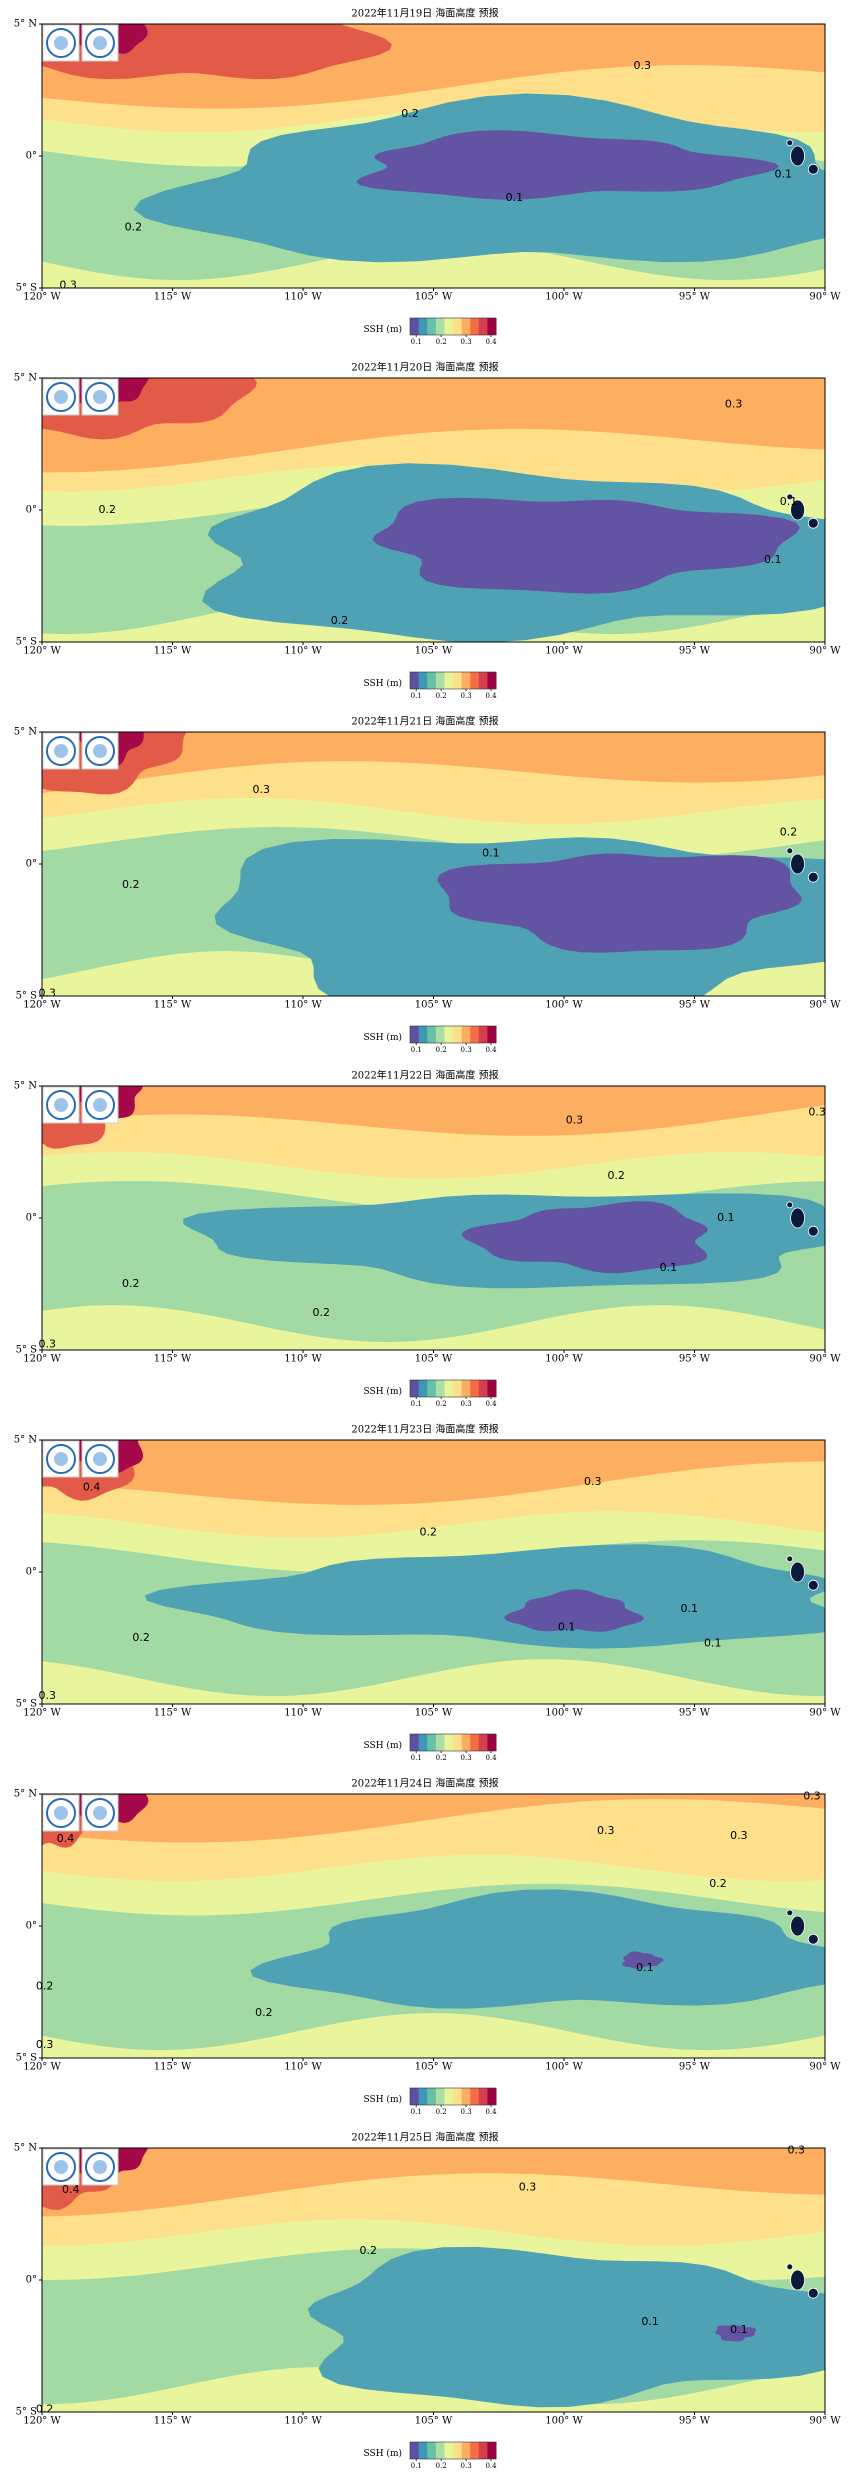 This screenshot has width=850, height=2478. I want to click on y-tick-label: 0°, so click(31, 2280).